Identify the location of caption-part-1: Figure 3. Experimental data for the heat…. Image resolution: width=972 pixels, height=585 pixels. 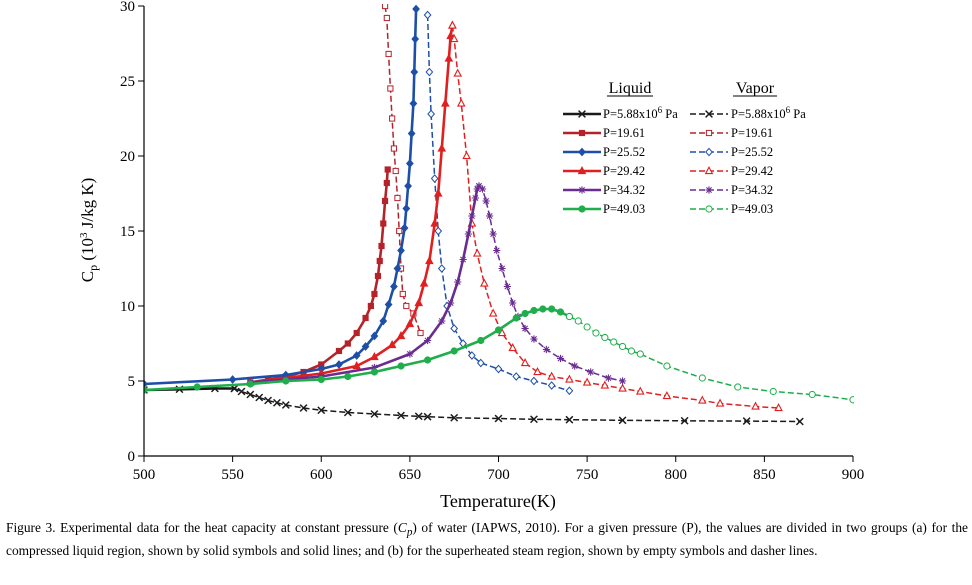
(202, 527).